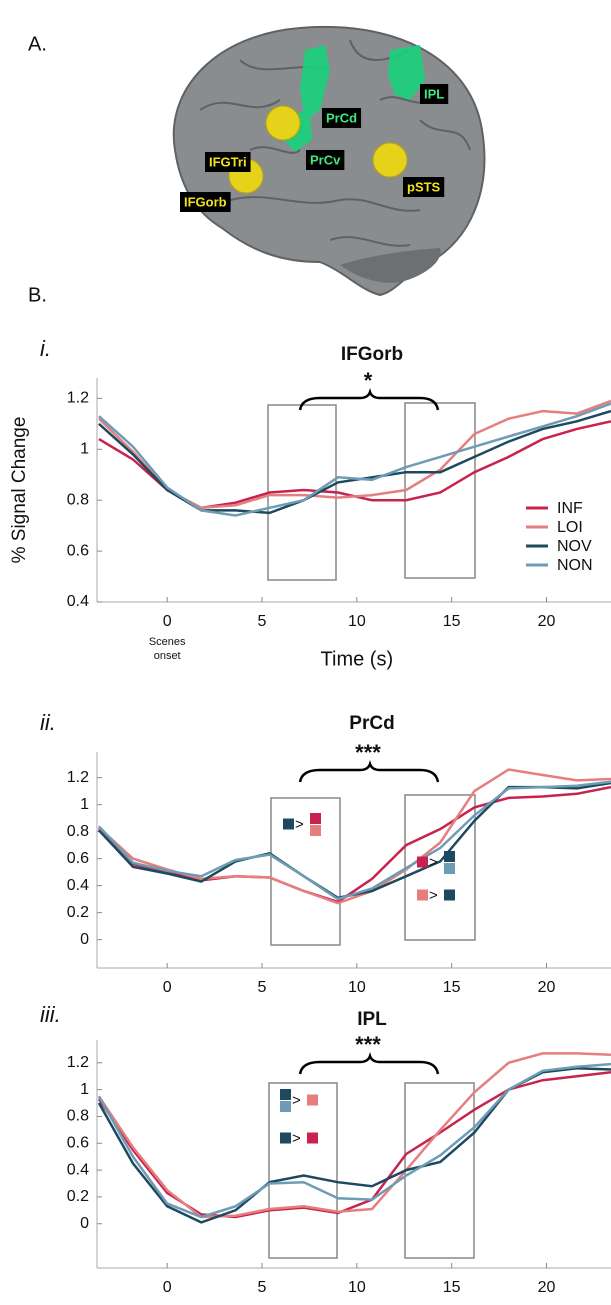 The width and height of the screenshot is (611, 1305). I want to click on x-note: onset, so click(167, 656).